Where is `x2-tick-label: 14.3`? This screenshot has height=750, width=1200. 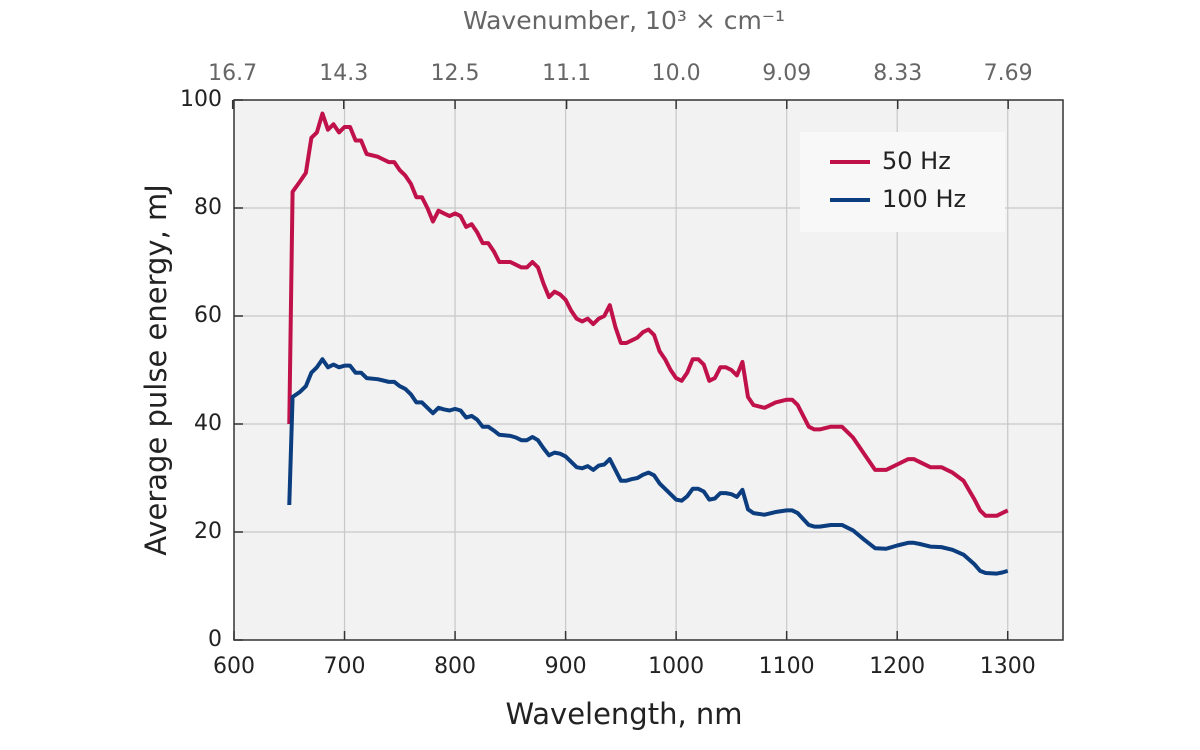
x2-tick-label: 14.3 is located at coordinates (343, 73).